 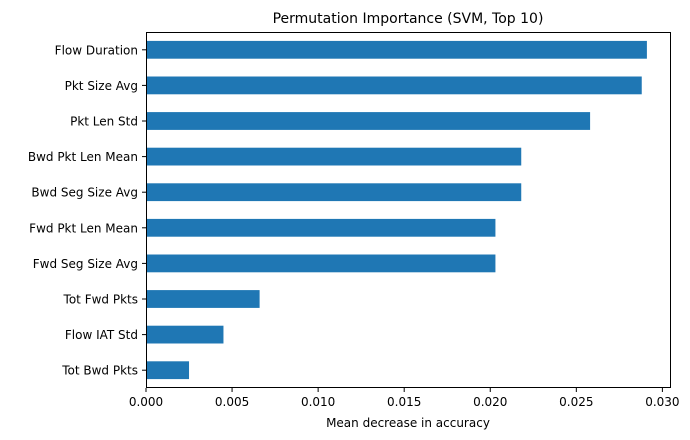 What do you see at coordinates (99, 371) in the screenshot?
I see `y-tick-label: Tot Bwd Pkts` at bounding box center [99, 371].